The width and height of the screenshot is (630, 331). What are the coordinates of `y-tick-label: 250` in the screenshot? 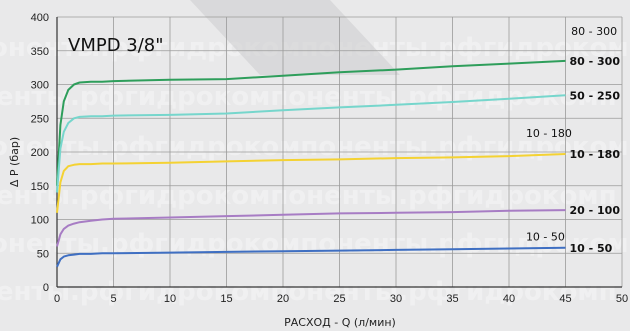 It's located at (40, 119).